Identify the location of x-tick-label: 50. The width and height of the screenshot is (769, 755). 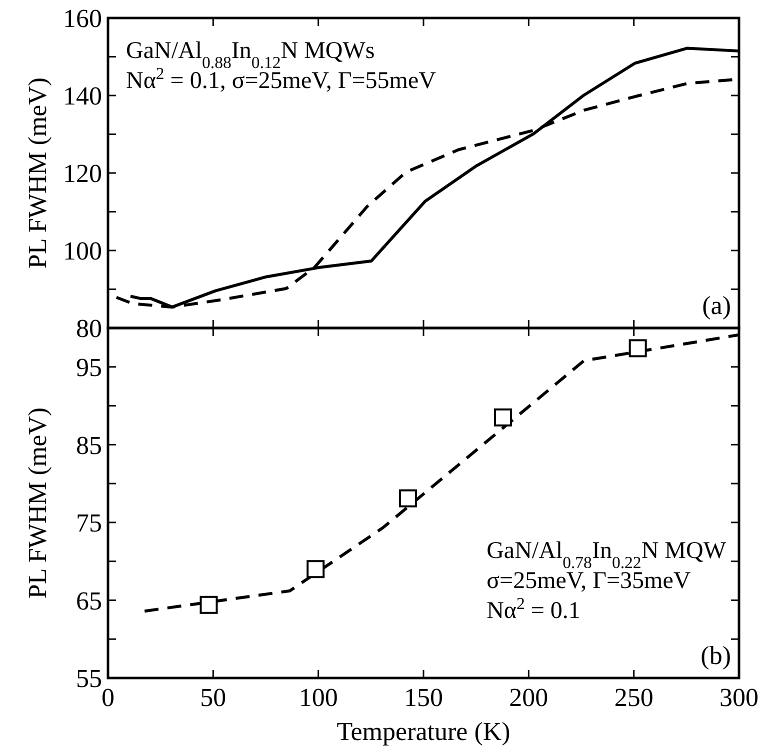
(213, 697).